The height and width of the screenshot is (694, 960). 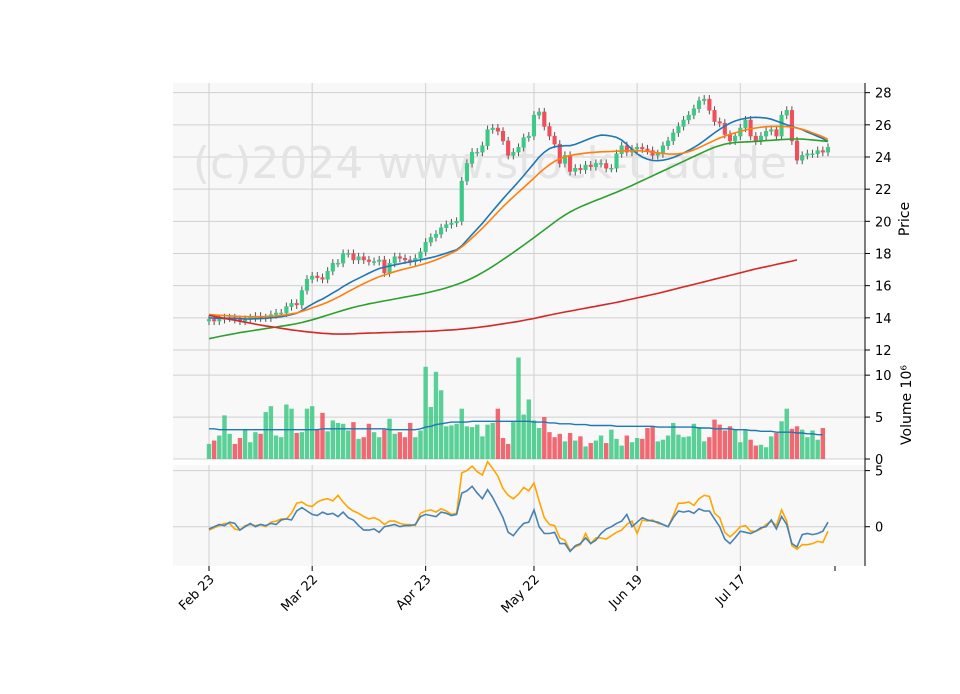 I want to click on price-y-tick-label: 18, so click(x=883, y=254).